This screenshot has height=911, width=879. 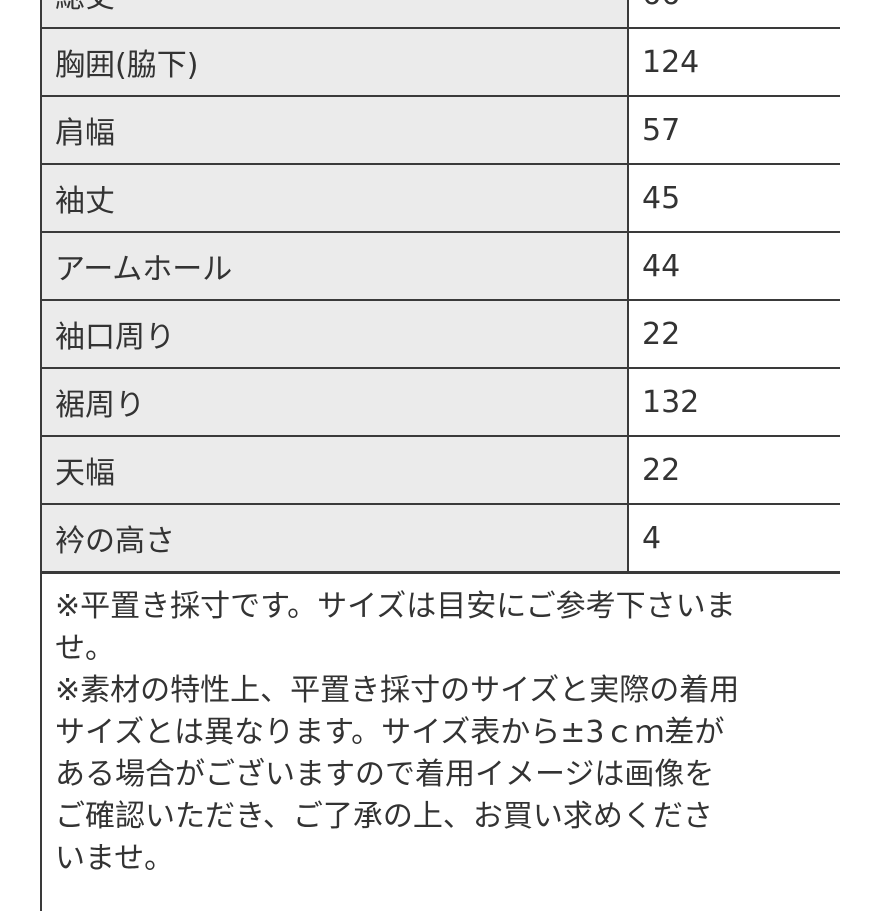 What do you see at coordinates (334, 538) in the screenshot?
I see `row-label: 衿の高さ` at bounding box center [334, 538].